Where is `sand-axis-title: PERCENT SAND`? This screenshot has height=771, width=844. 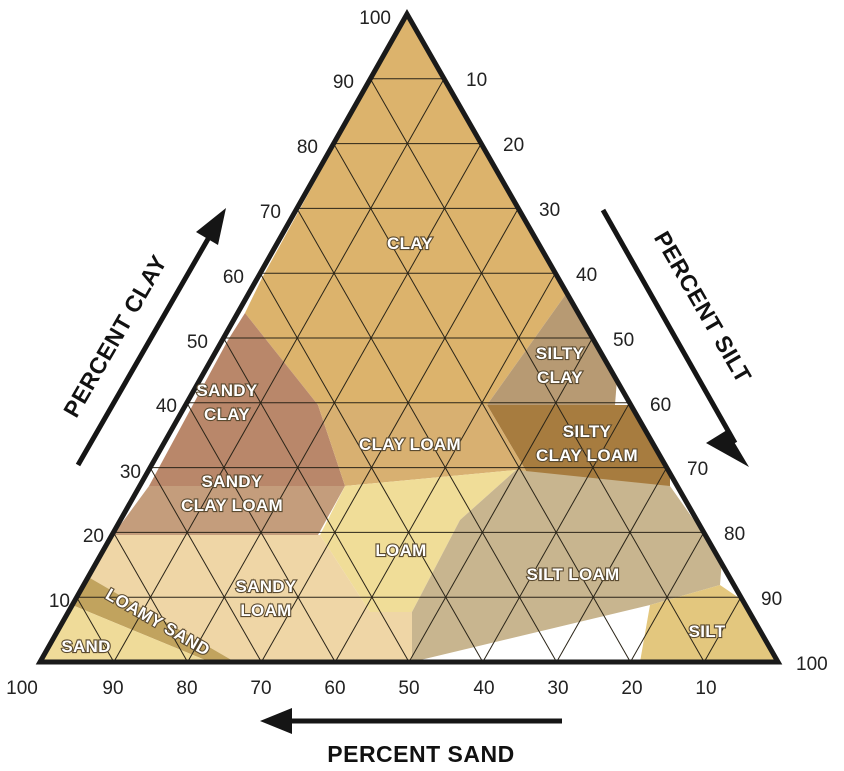 sand-axis-title: PERCENT SAND is located at coordinates (420, 754).